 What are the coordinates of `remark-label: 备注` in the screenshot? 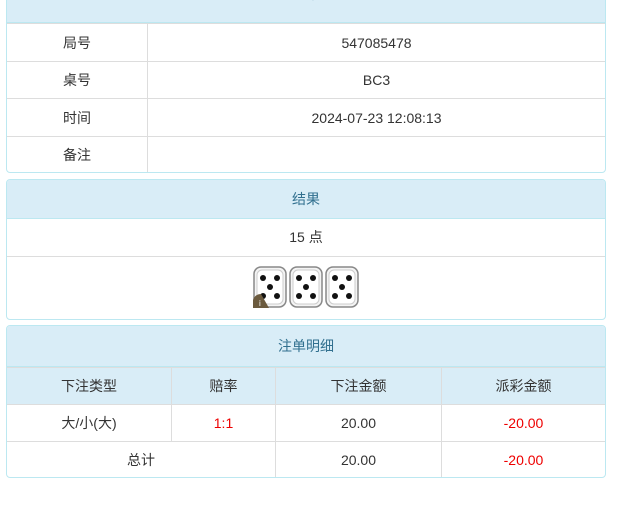 It's located at (77, 154).